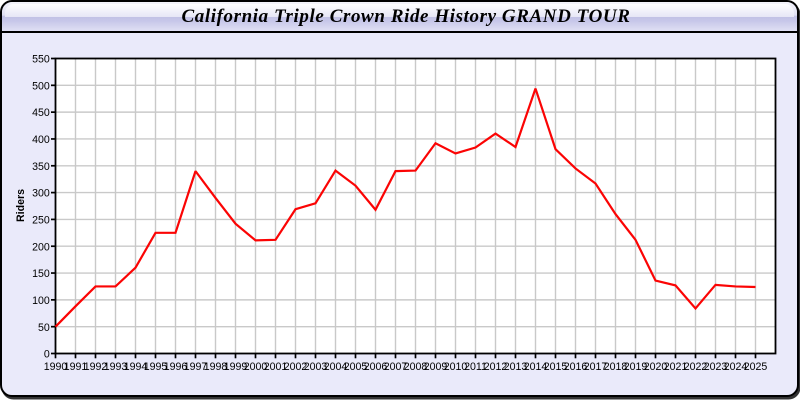  I want to click on svg-text: 2025, so click(756, 367).